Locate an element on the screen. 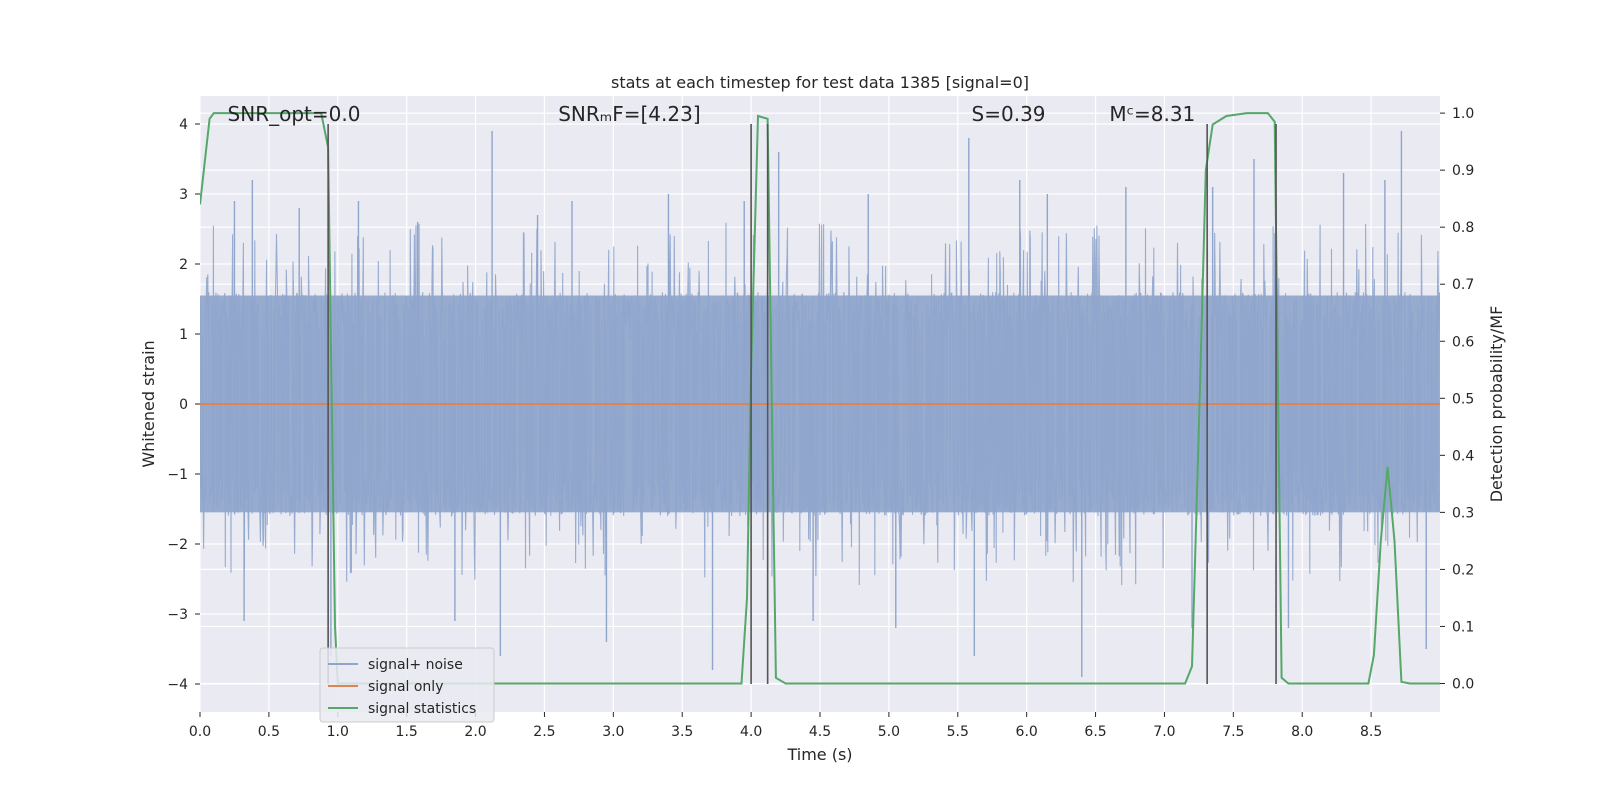 Image resolution: width=1600 pixels, height=800 pixels. x-tick-label: 6.5 is located at coordinates (1095, 732).